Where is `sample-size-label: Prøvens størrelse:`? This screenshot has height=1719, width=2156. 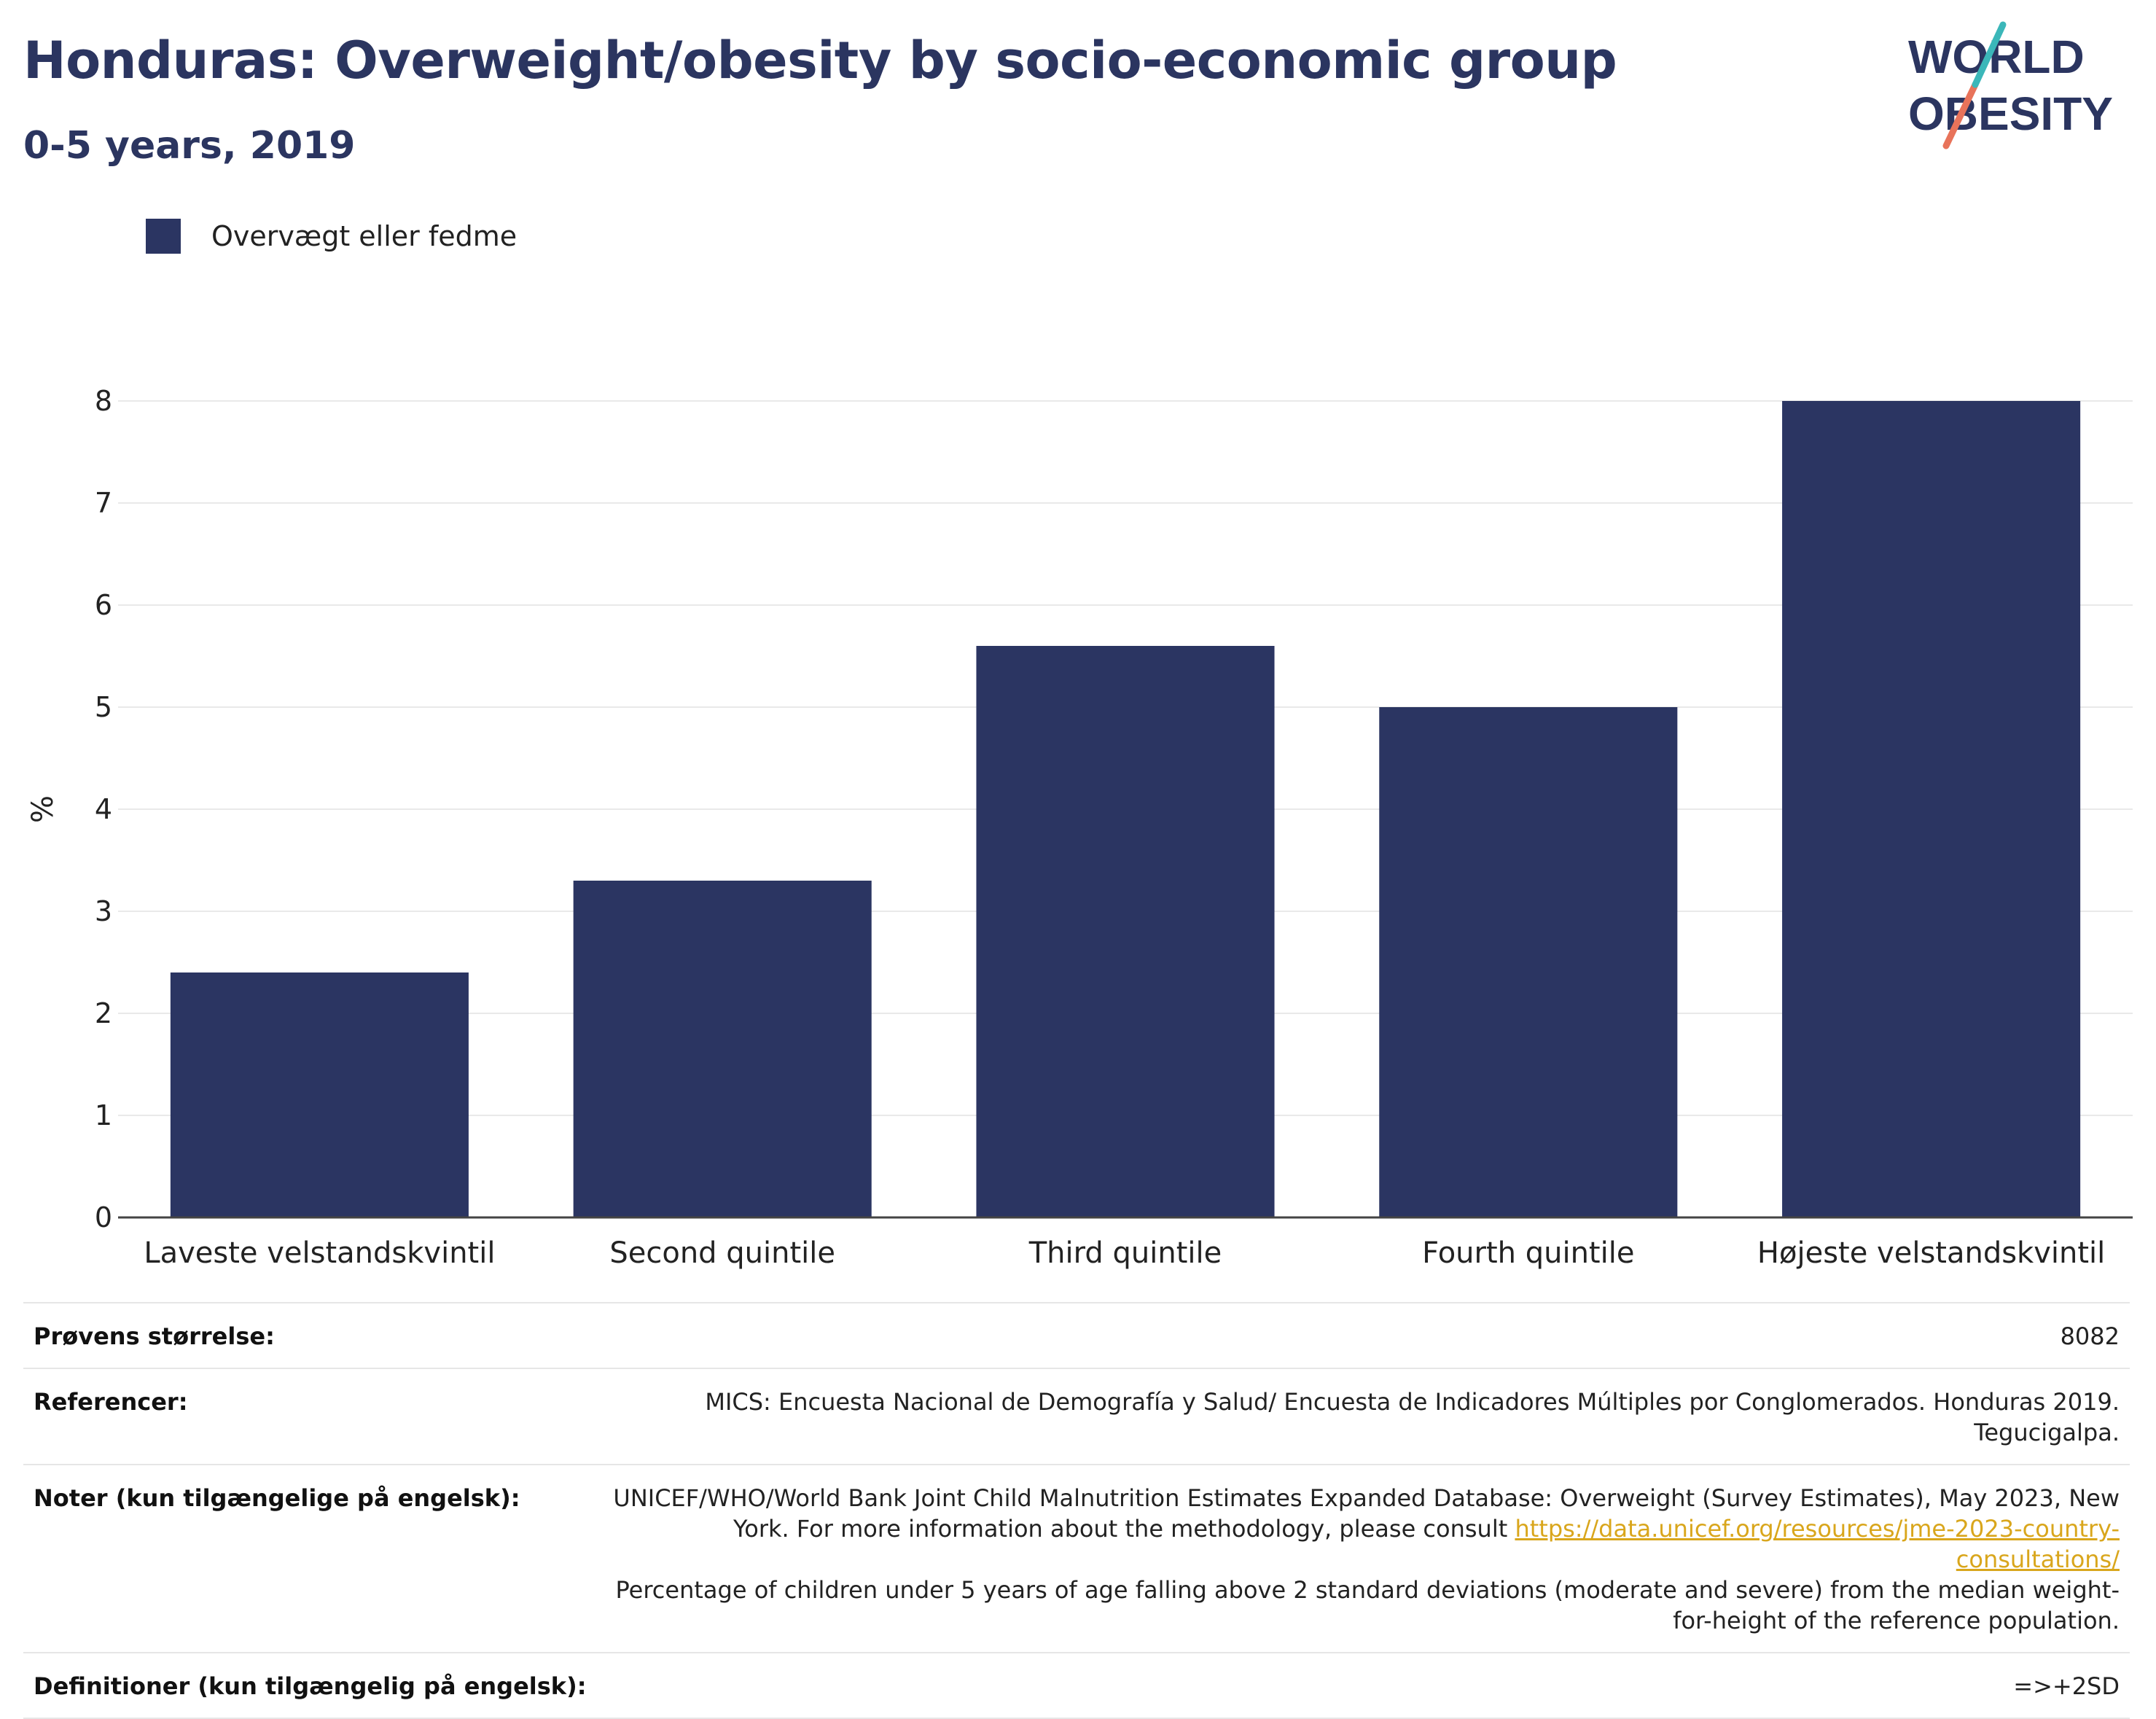 sample-size-label: Prøvens størrelse: is located at coordinates (155, 1336).